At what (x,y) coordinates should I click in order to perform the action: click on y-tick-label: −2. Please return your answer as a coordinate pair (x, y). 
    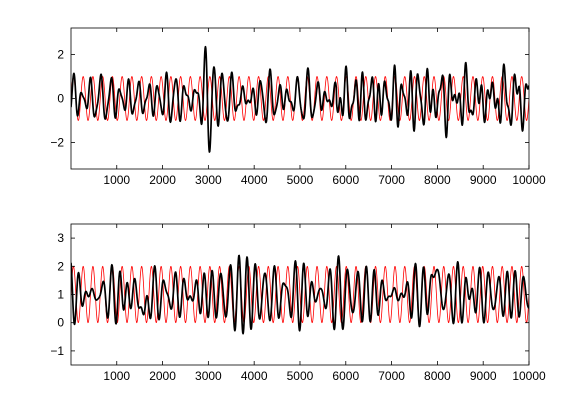
    Looking at the image, I should click on (57, 143).